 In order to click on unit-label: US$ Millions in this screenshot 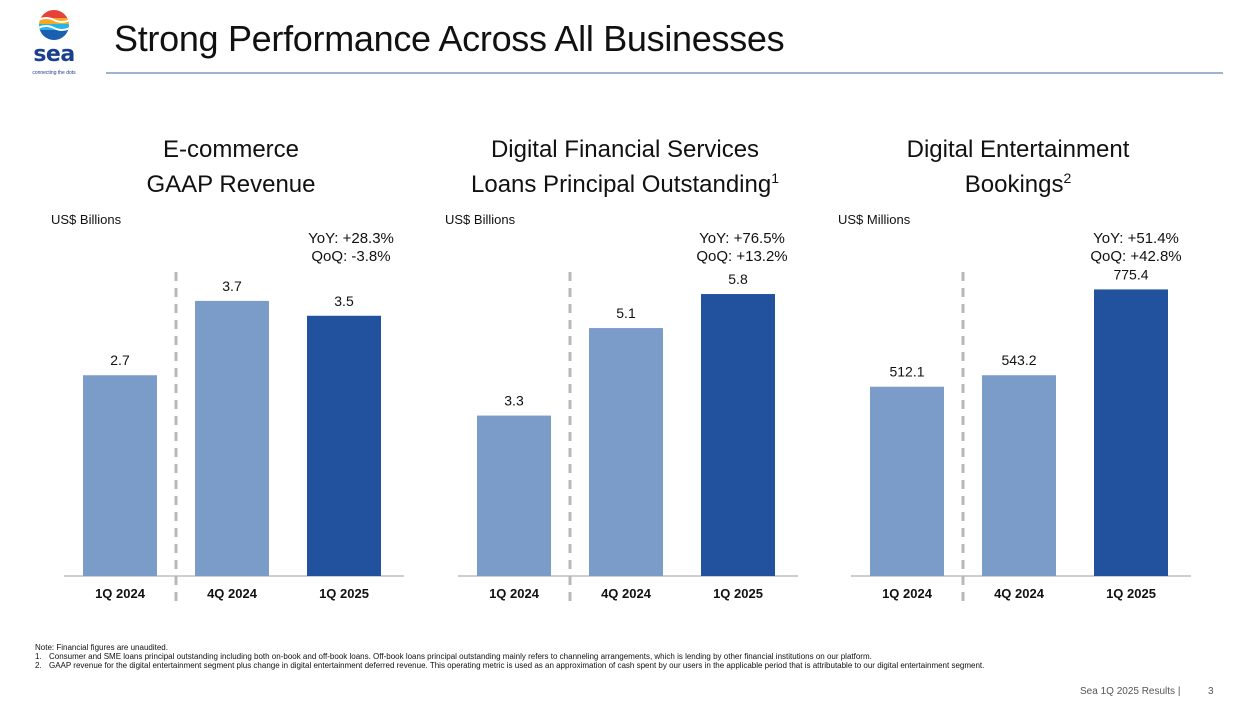, I will do `click(874, 219)`.